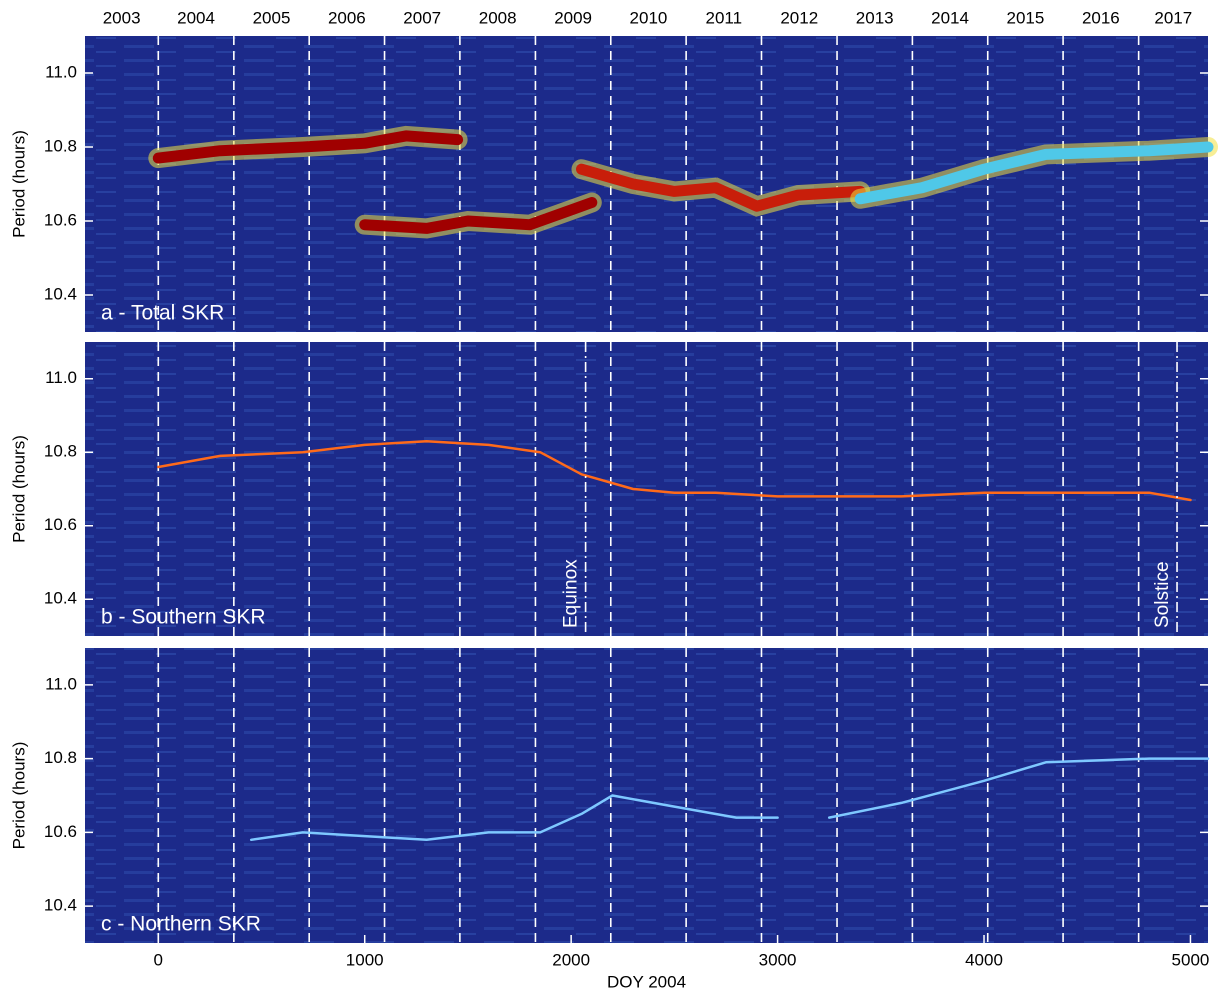 The height and width of the screenshot is (1001, 1225). I want to click on year-label: 2006, so click(347, 17).